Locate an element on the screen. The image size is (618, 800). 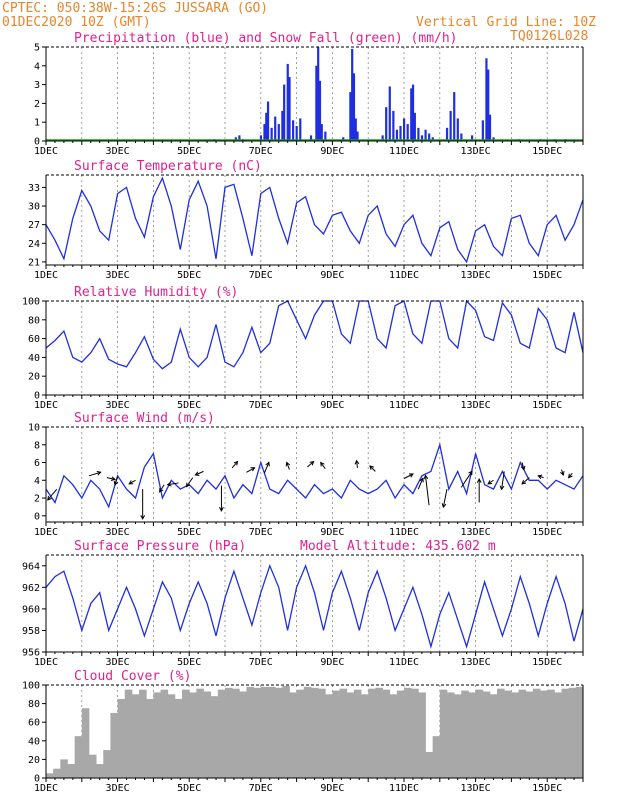
y-tick-label: 100 is located at coordinates (31, 686).